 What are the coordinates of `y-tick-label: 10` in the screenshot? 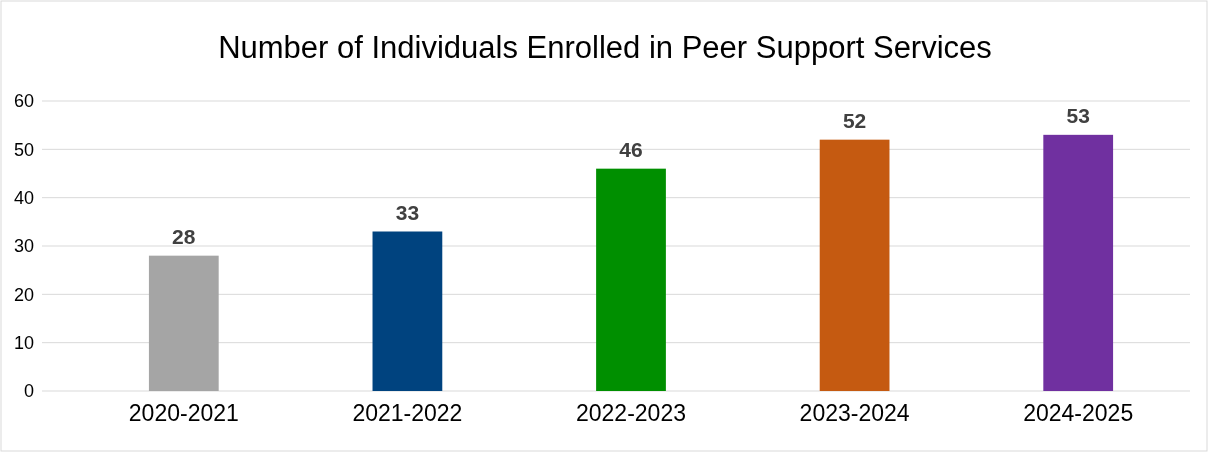 It's located at (23, 342).